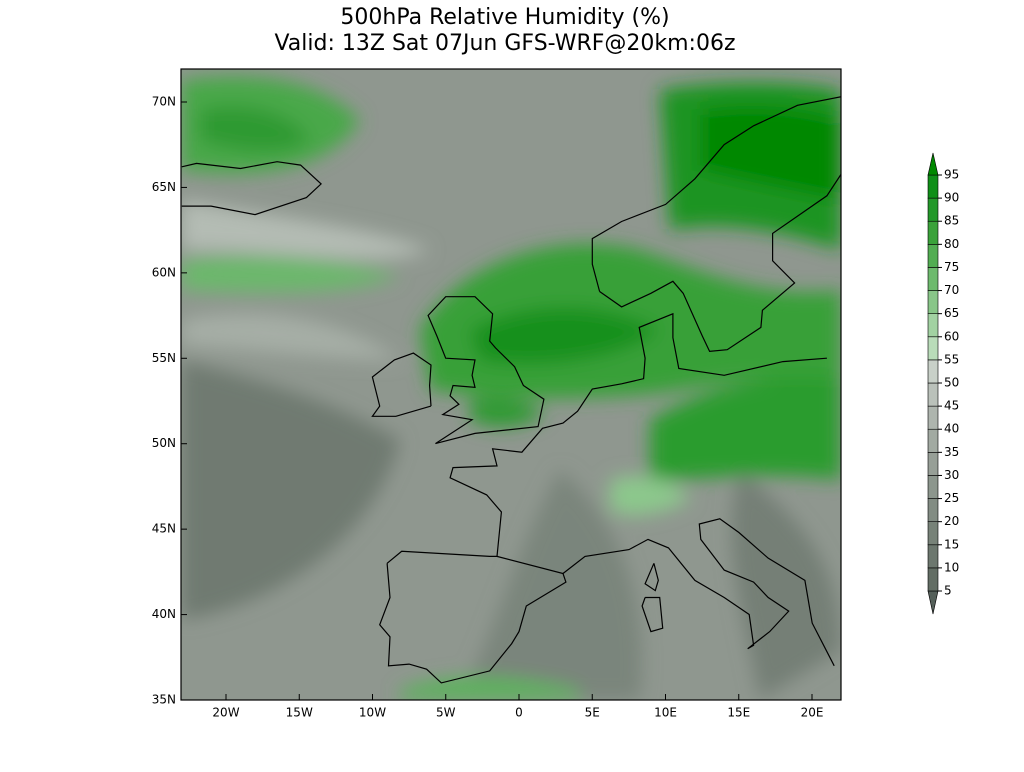  I want to click on colorbar-label: 35, so click(951, 452).